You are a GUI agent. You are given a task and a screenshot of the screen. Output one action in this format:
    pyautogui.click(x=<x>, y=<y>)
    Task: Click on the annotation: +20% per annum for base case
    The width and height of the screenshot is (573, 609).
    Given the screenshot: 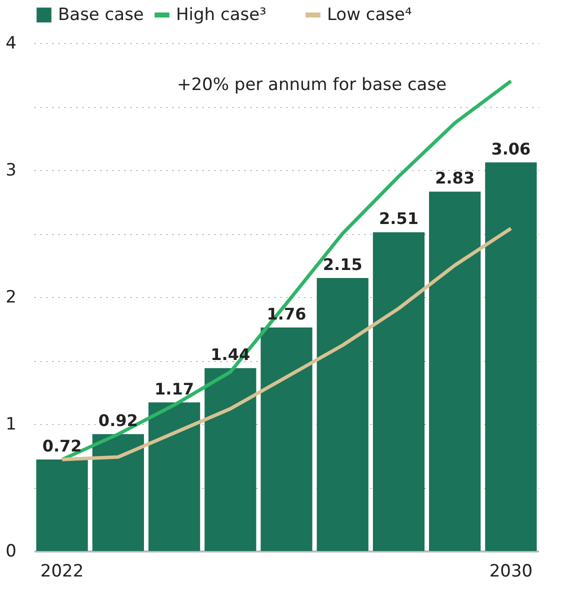 What is the action you would take?
    pyautogui.click(x=311, y=85)
    